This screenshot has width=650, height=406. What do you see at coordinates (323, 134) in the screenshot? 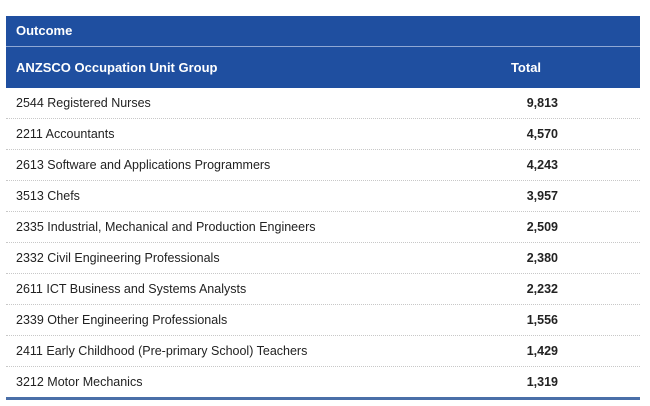
I see `table-row: 2211 Accountants 4,570` at bounding box center [323, 134].